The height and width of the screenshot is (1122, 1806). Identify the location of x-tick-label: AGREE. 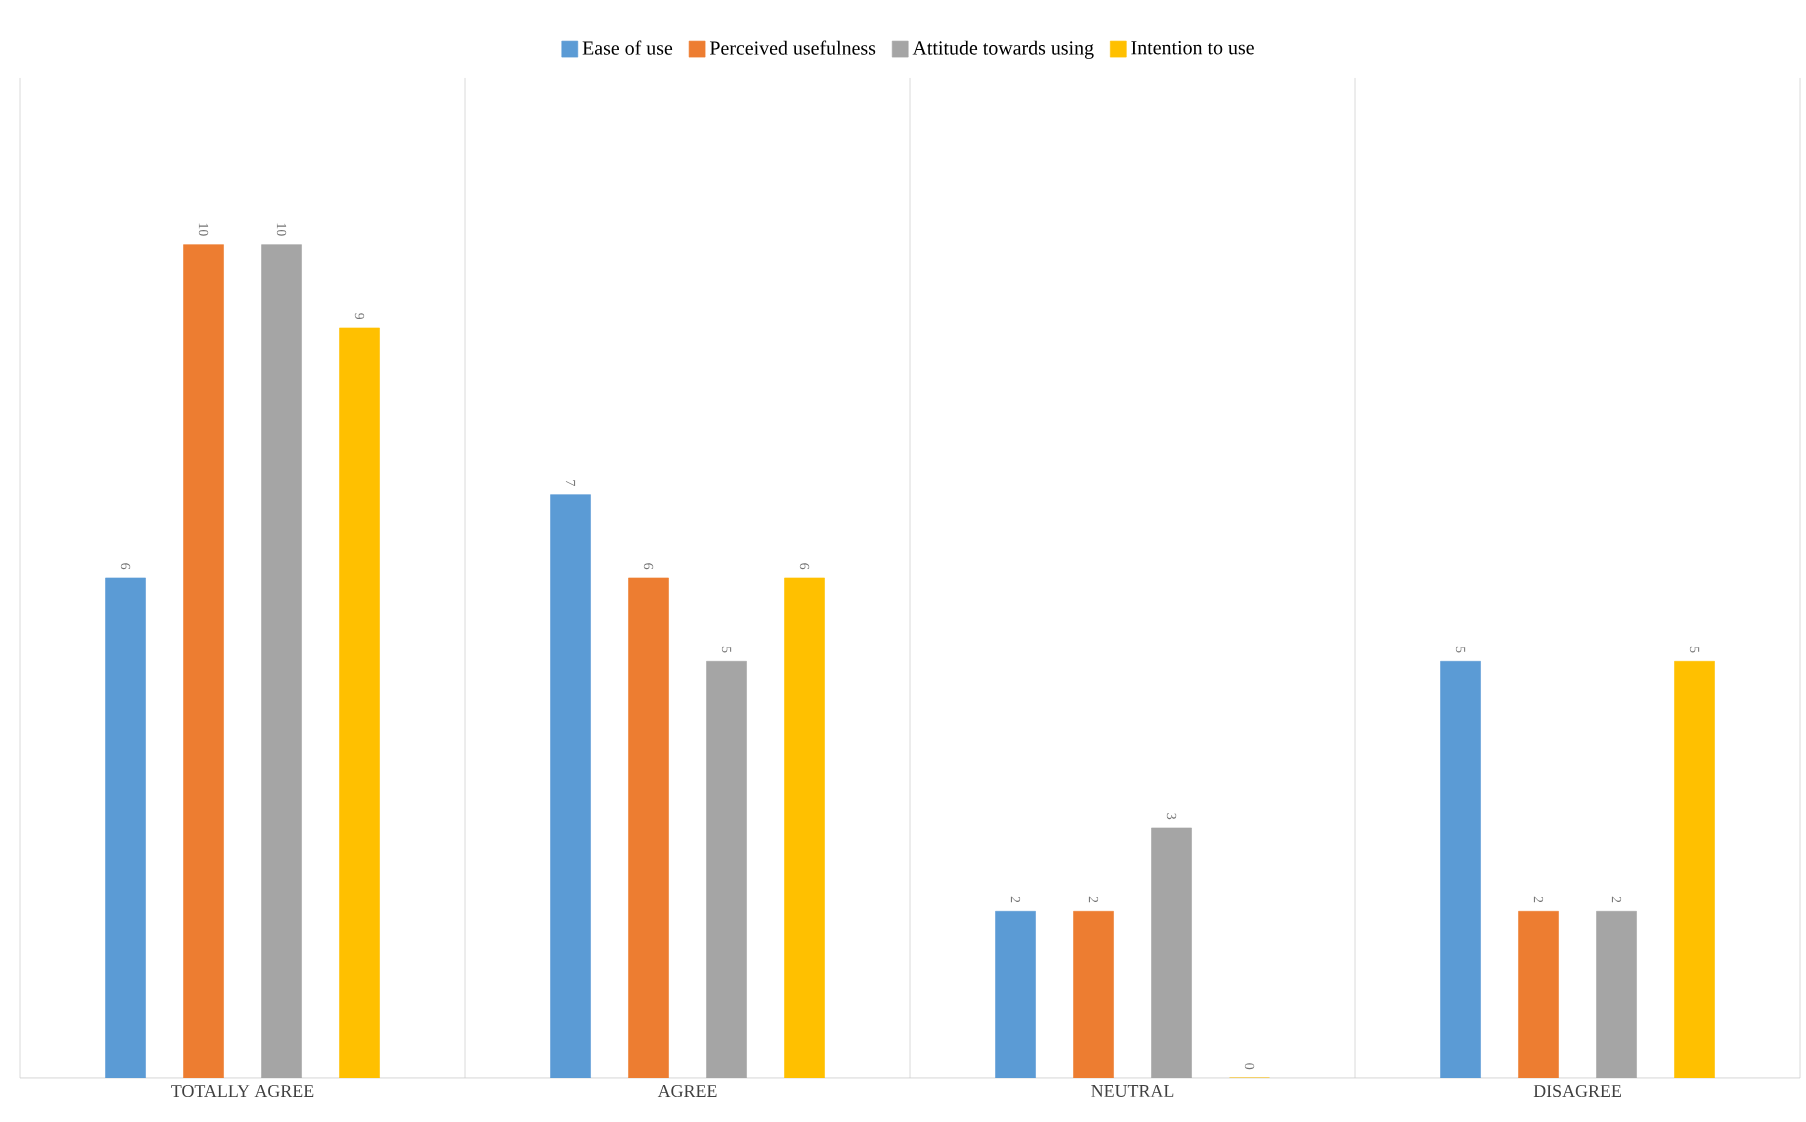
(687, 1091).